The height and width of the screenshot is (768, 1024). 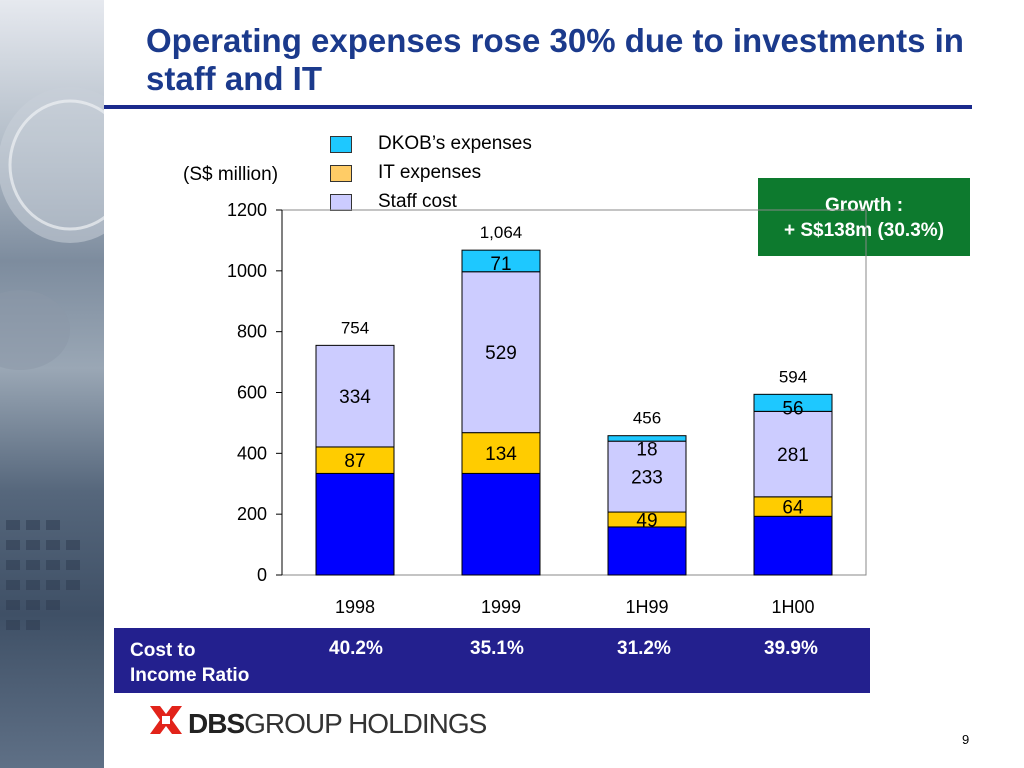 What do you see at coordinates (792, 607) in the screenshot?
I see `x-tick-label: 1H00` at bounding box center [792, 607].